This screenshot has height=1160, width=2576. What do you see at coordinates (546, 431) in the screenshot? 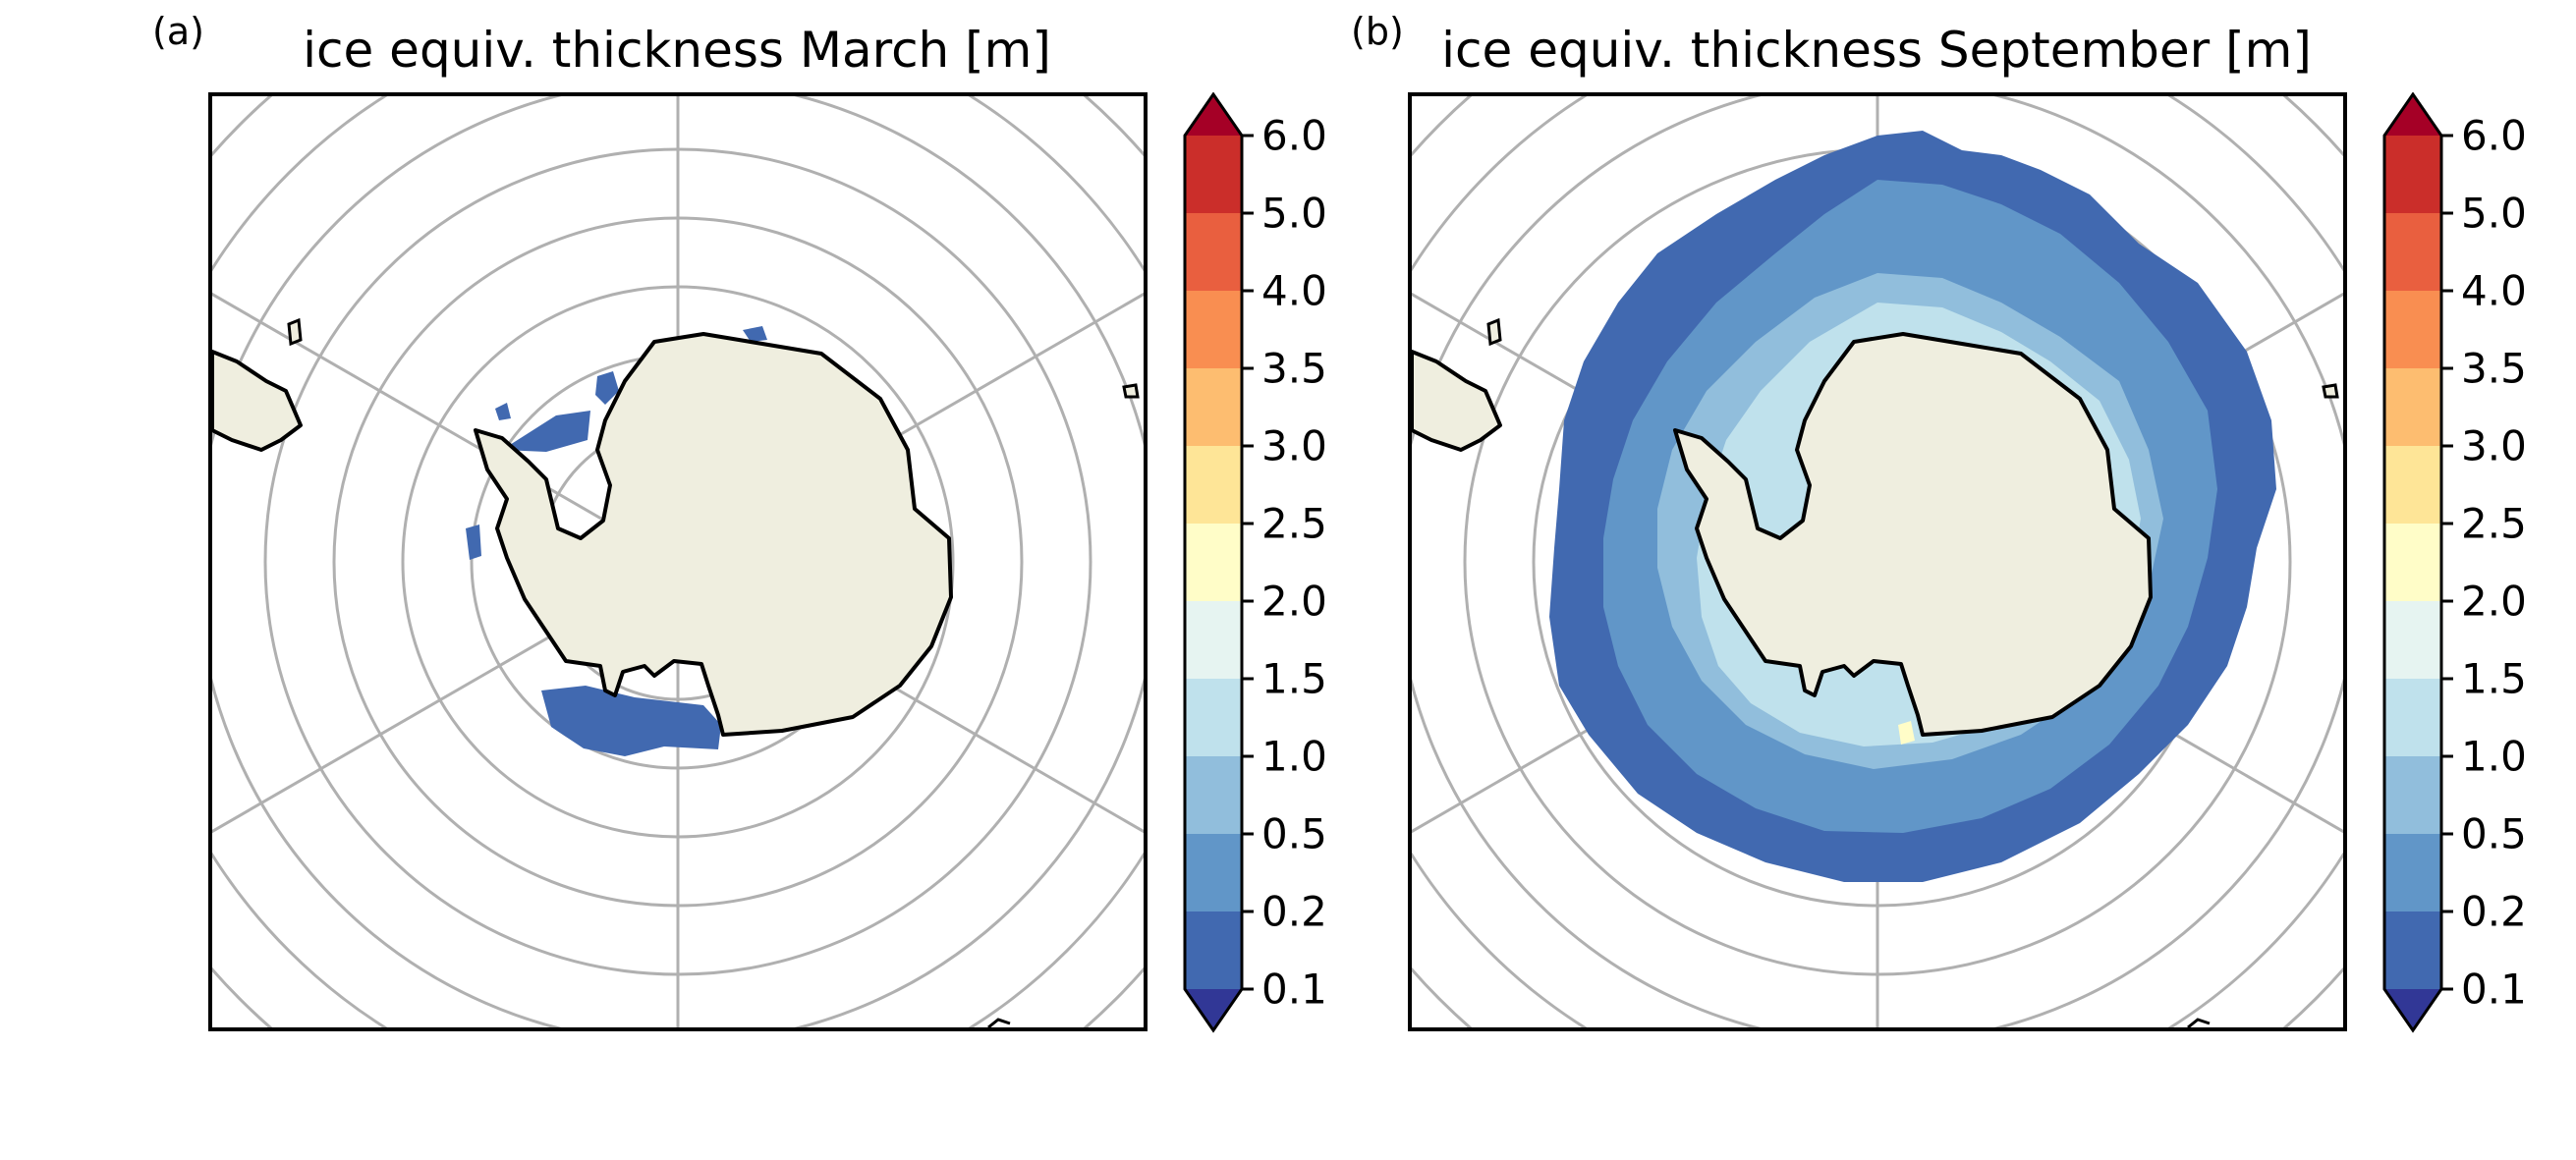
I see `sea-ice-ross-sector` at bounding box center [546, 431].